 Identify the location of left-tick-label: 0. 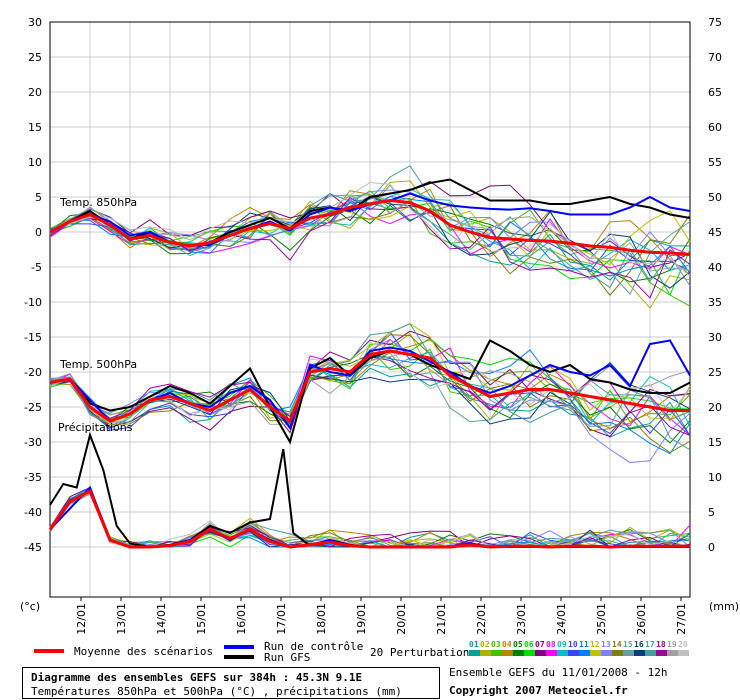
(38, 232).